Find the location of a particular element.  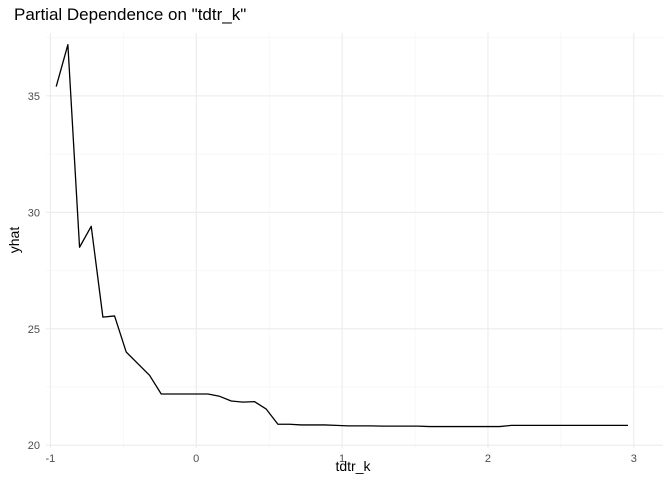

x-tick-label: 1 is located at coordinates (342, 459).